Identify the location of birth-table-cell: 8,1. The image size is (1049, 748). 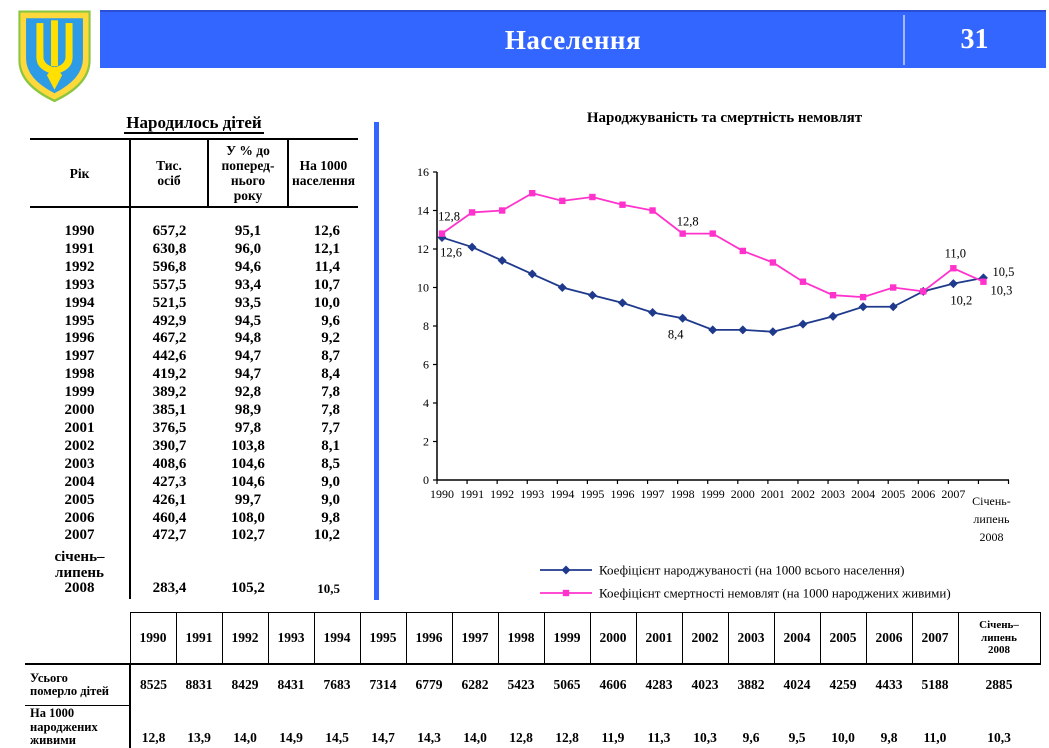
(330, 445).